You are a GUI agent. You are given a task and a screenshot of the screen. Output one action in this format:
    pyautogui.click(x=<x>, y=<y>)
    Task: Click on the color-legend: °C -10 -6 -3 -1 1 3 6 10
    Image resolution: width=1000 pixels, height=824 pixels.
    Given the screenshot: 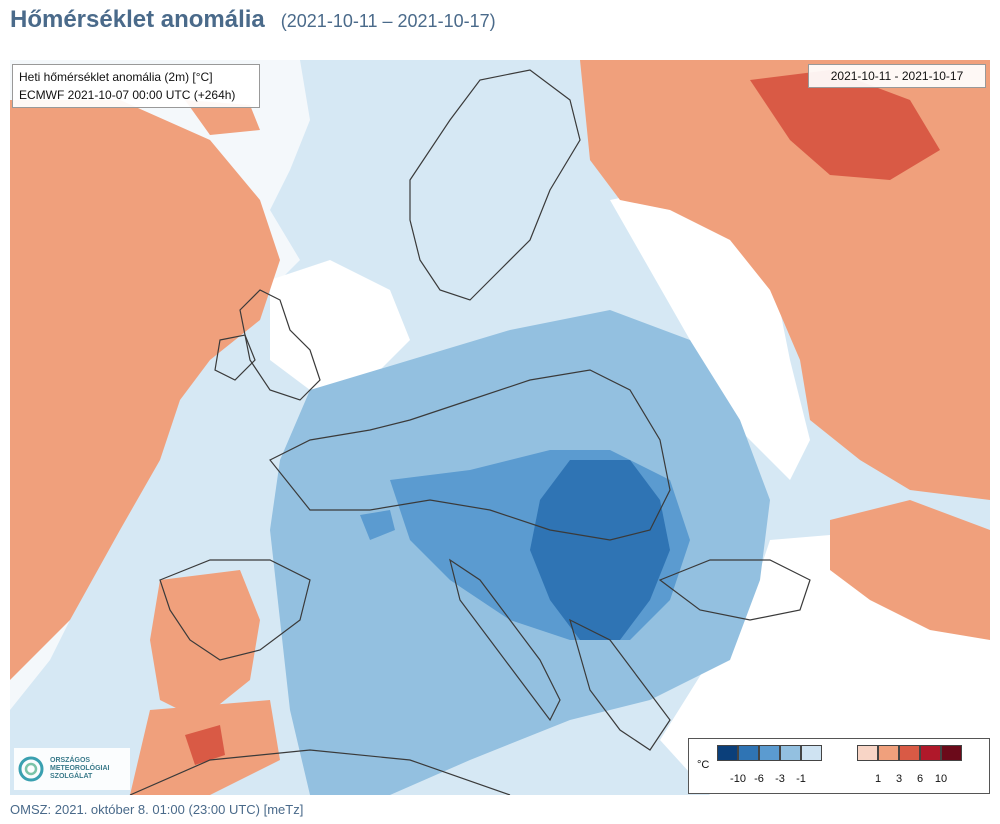 What is the action you would take?
    pyautogui.click(x=839, y=766)
    